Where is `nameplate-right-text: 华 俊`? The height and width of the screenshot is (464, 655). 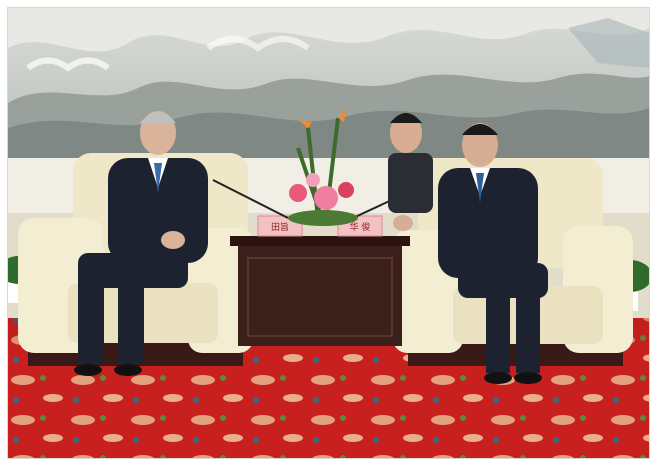 nameplate-right-text: 华 俊 is located at coordinates (360, 227).